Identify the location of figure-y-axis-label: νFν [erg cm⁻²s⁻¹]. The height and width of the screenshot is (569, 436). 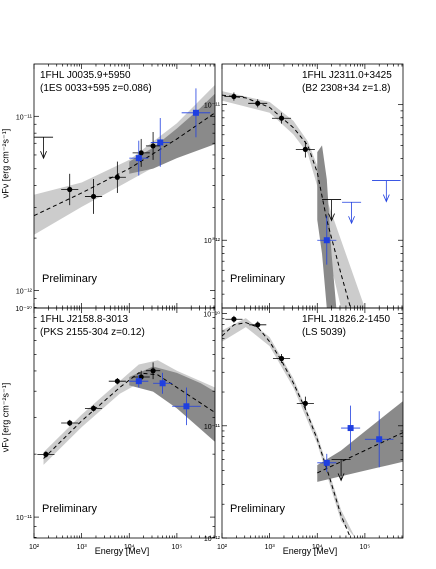
(5, 163).